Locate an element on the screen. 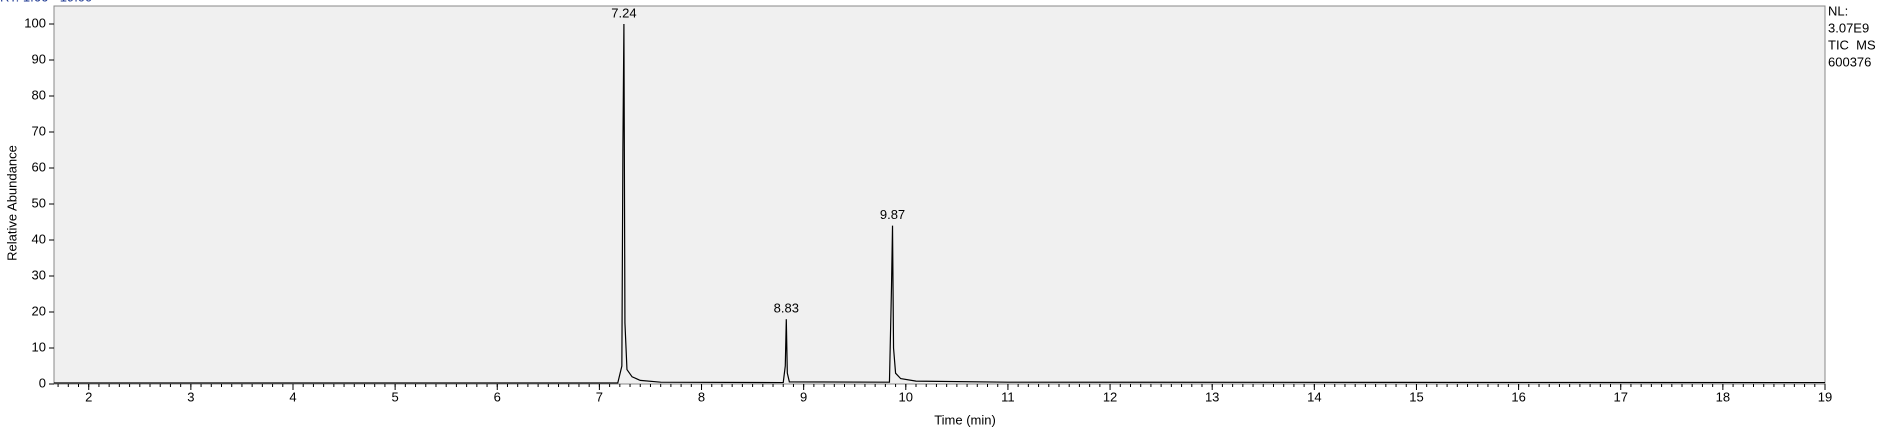 The image size is (1880, 434). y-tick-label: 10 is located at coordinates (39, 346).